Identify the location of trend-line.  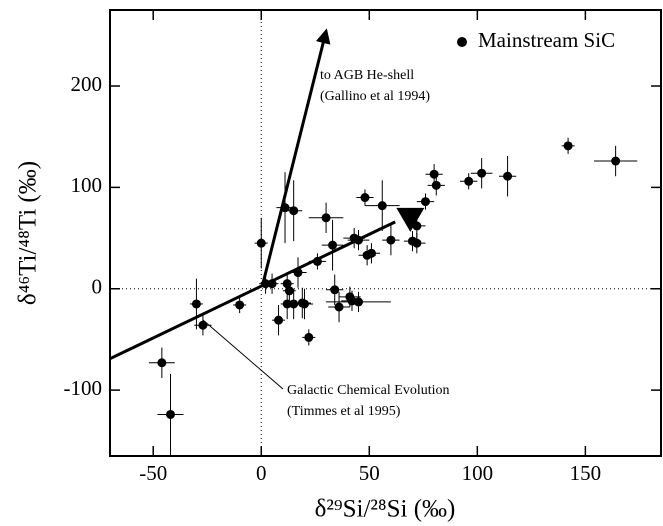
(252, 290).